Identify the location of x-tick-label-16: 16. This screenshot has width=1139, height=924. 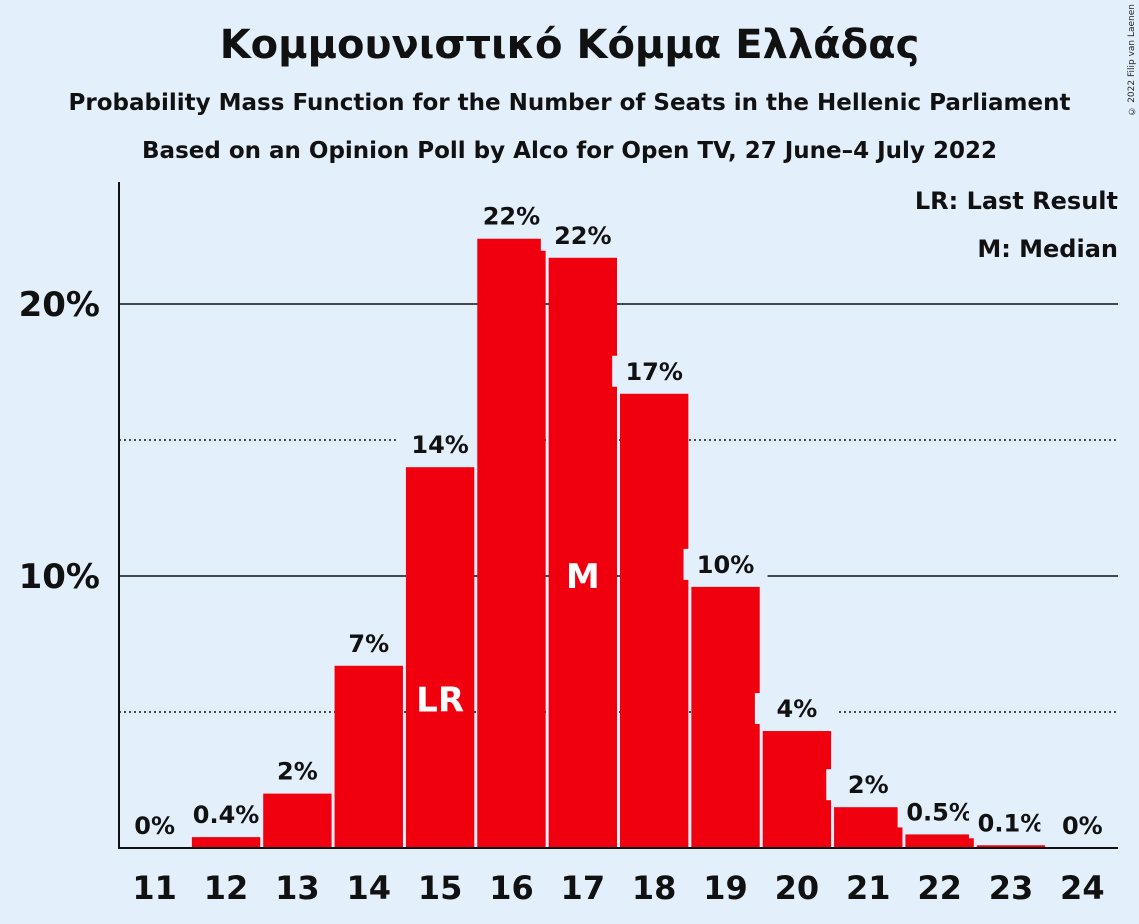
(511, 888).